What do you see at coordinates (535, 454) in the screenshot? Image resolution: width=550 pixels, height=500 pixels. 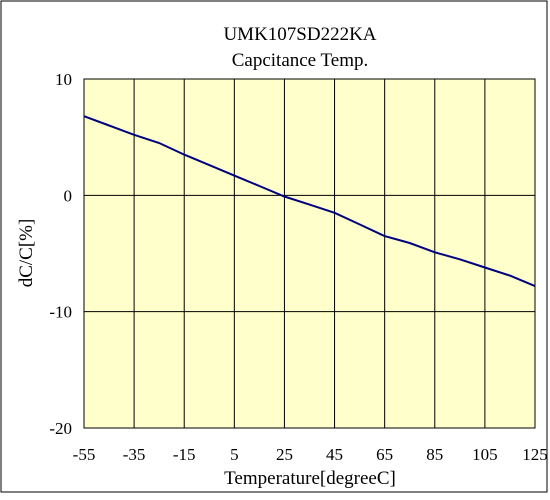 I see `x-tick-label: 125` at bounding box center [535, 454].